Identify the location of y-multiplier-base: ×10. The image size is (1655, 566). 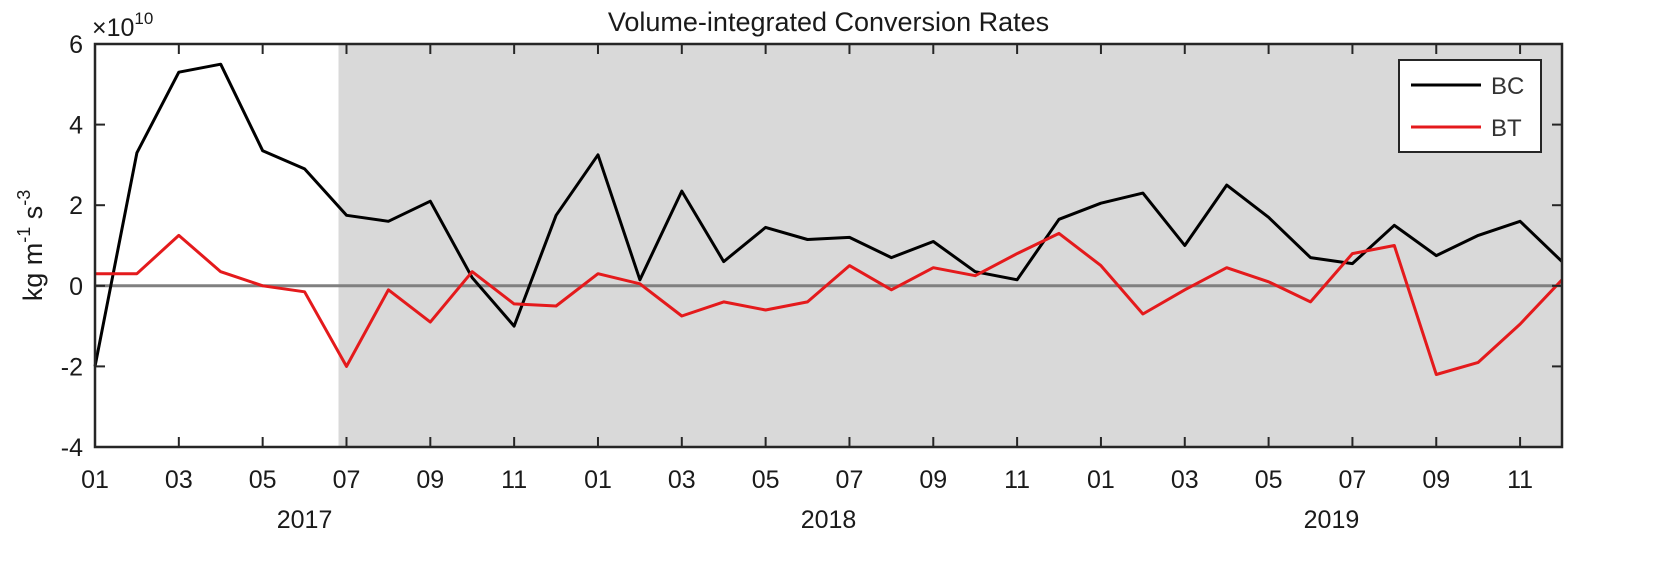
(113, 28).